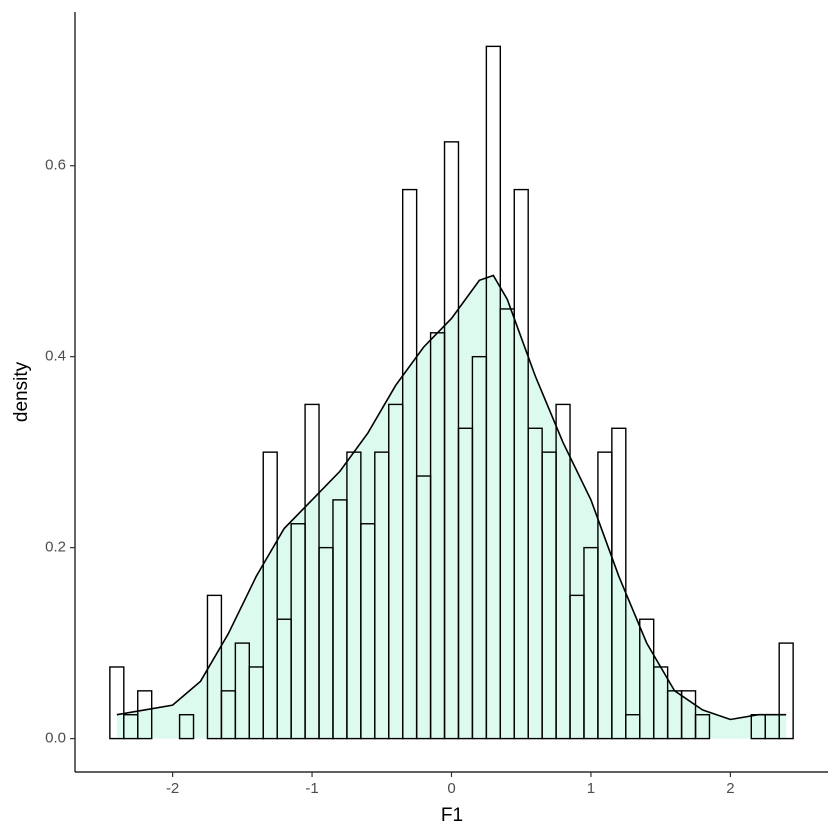  Describe the element at coordinates (55, 547) in the screenshot. I see `y-tick-label: 0.2` at that location.